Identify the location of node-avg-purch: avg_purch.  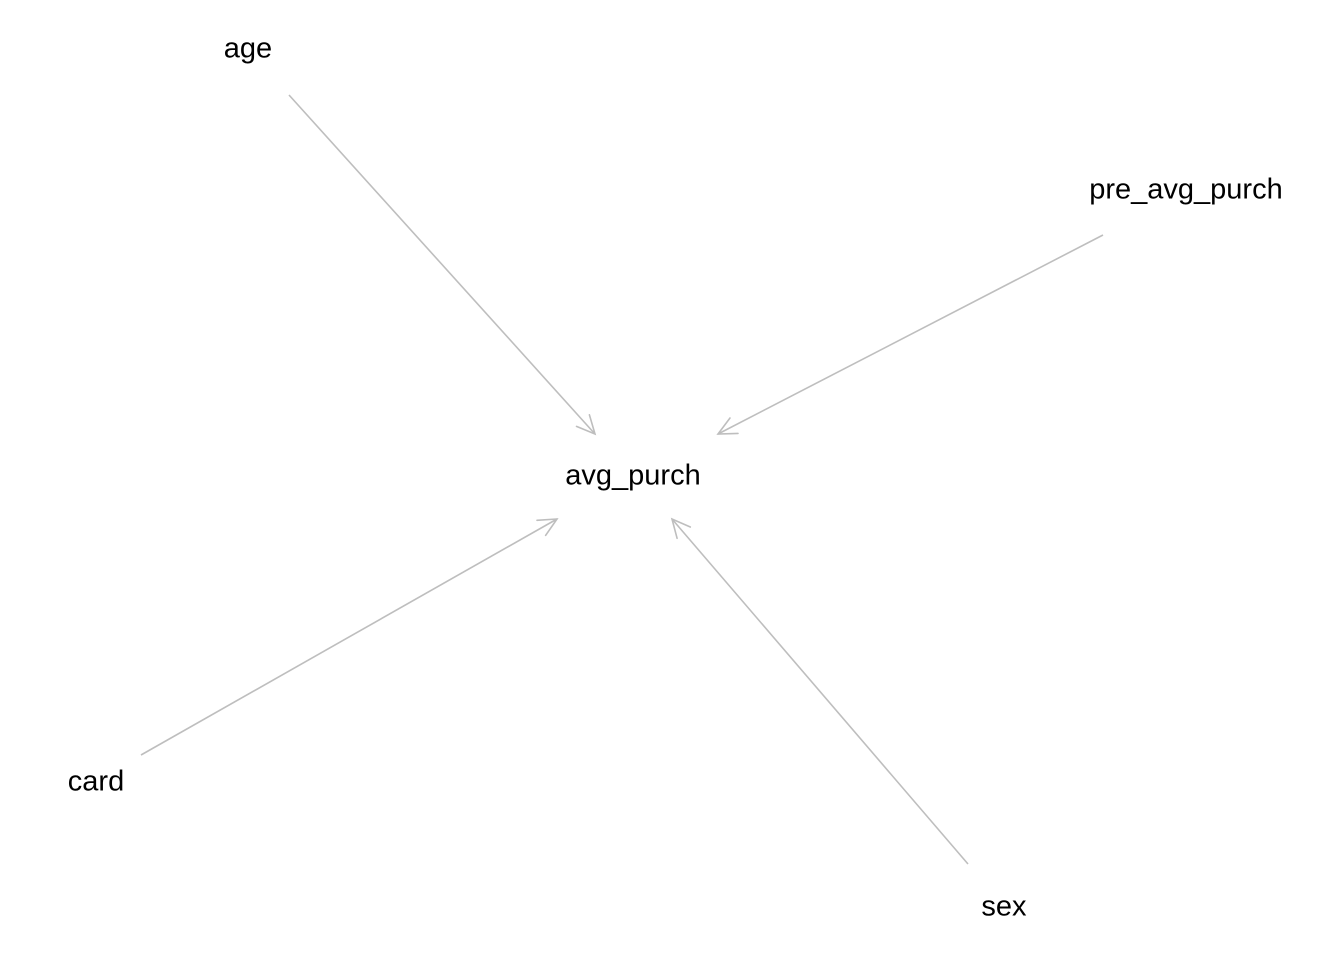
(632, 476).